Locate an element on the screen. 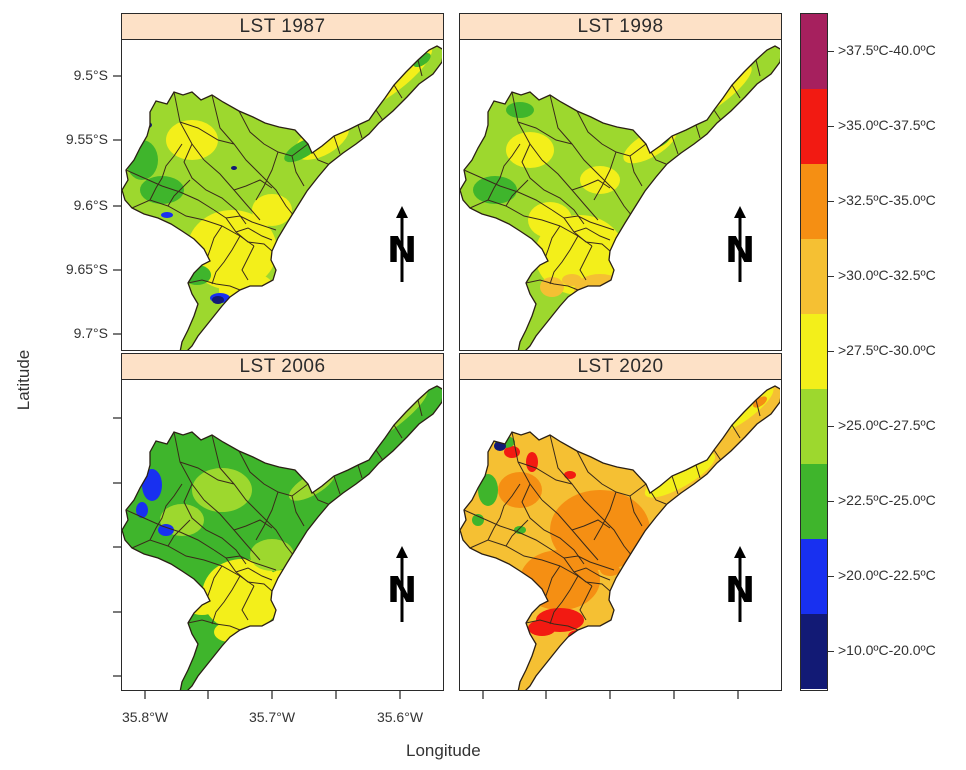 The width and height of the screenshot is (966, 770). panel-lst-1998: LST 1998 N is located at coordinates (620, 182).